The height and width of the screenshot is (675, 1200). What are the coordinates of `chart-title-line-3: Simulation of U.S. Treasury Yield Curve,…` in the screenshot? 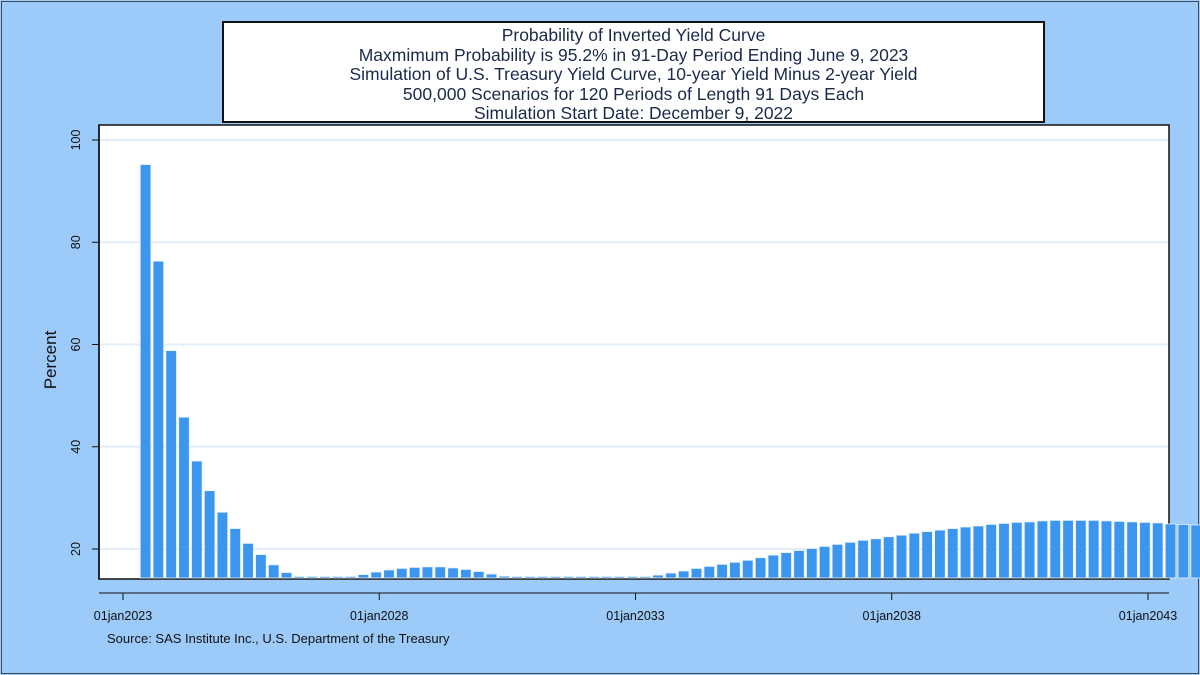 It's located at (633, 74).